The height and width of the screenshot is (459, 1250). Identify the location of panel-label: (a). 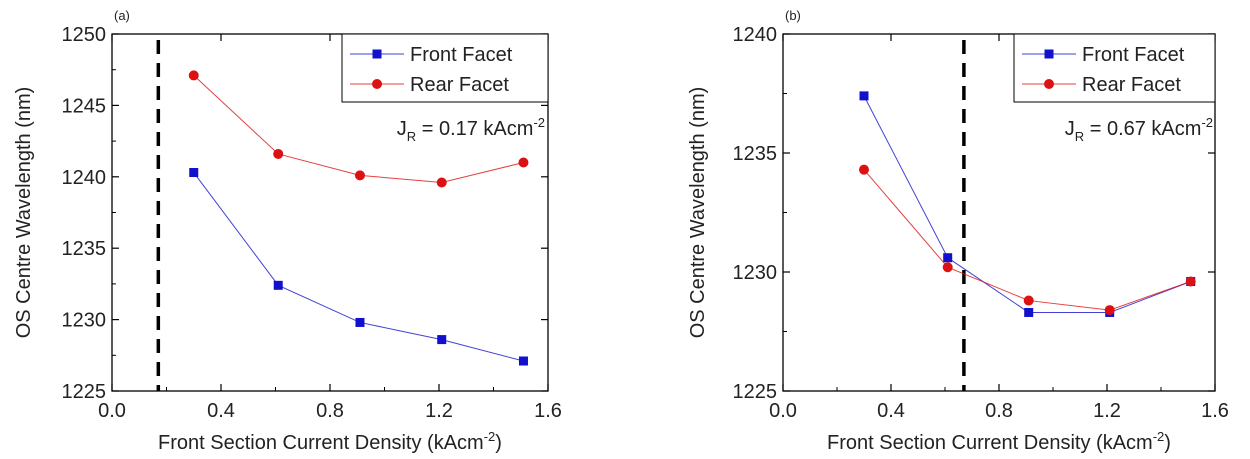
(122, 15).